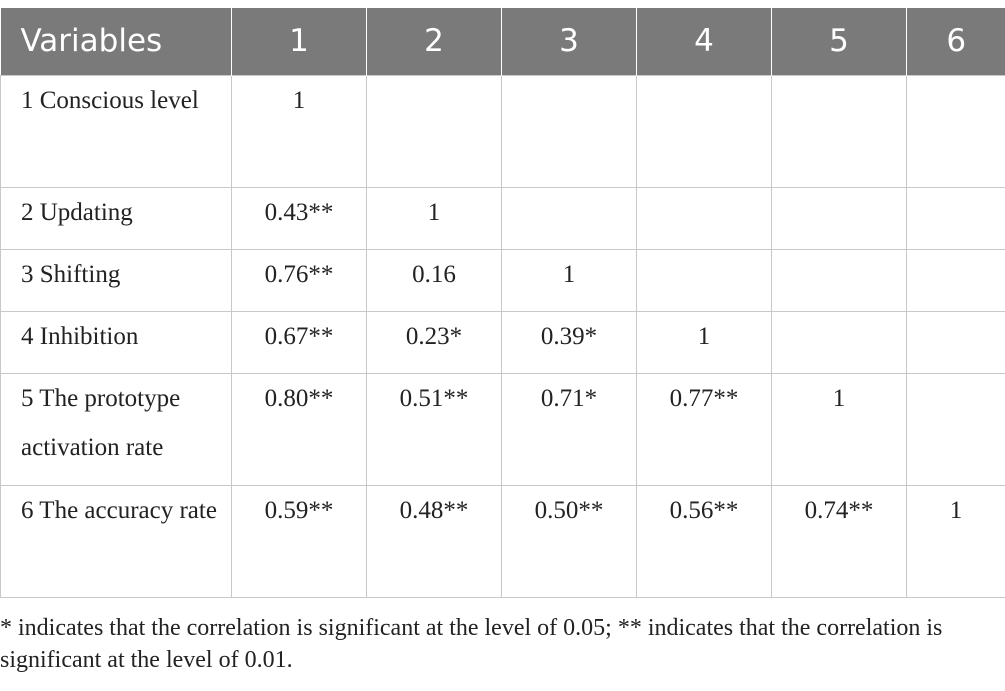  What do you see at coordinates (299, 280) in the screenshot?
I see `table-cell: 0.76**` at bounding box center [299, 280].